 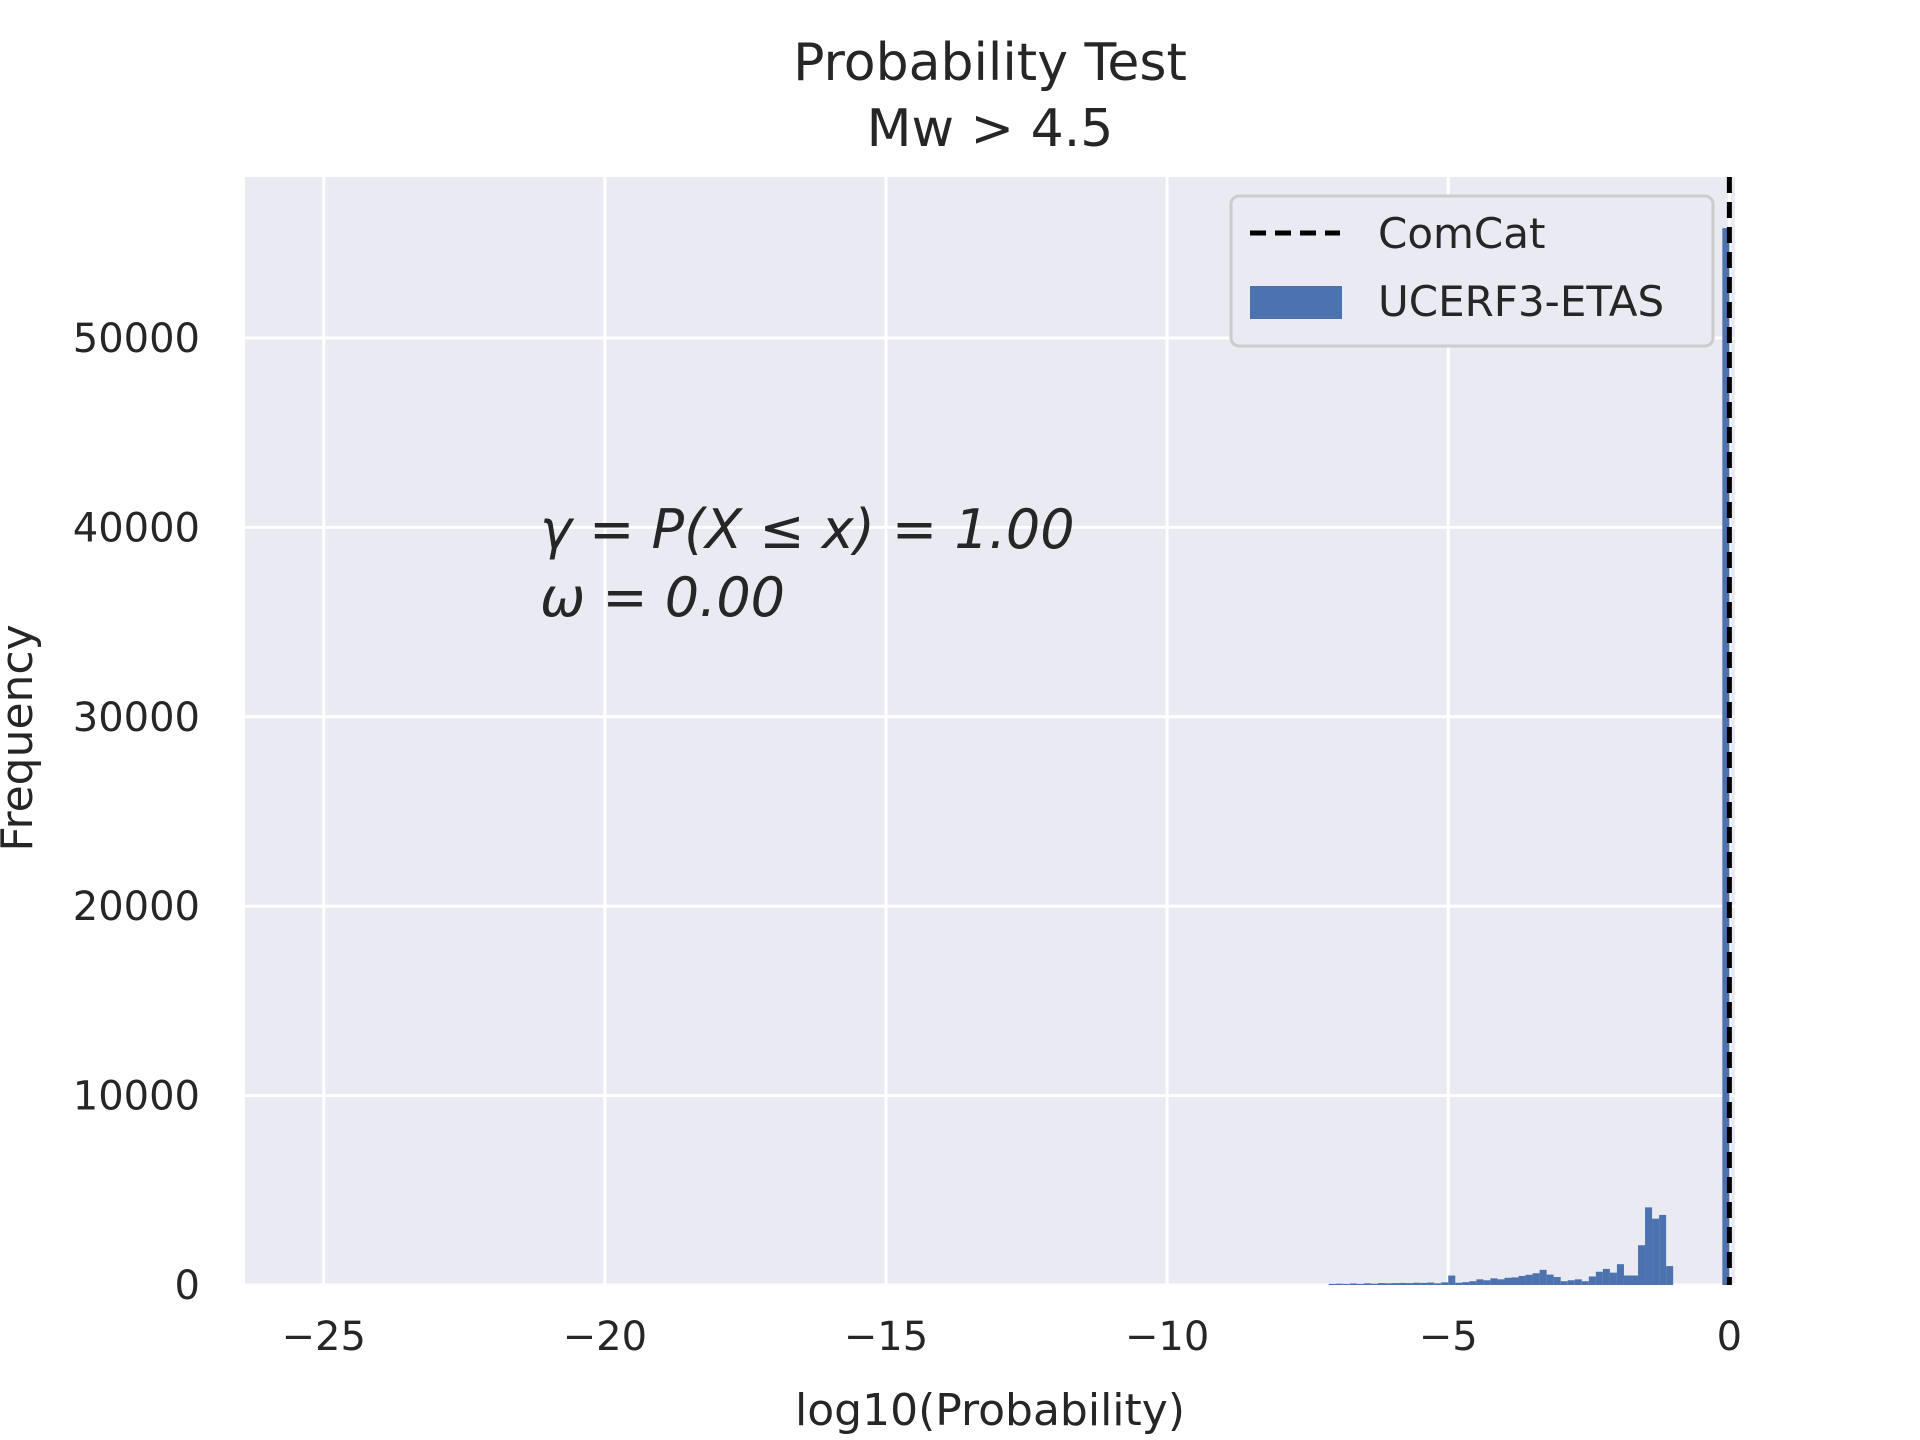 What do you see at coordinates (807, 529) in the screenshot?
I see `annotation-gamma: γ = P(X ≤ x) = 1.00` at bounding box center [807, 529].